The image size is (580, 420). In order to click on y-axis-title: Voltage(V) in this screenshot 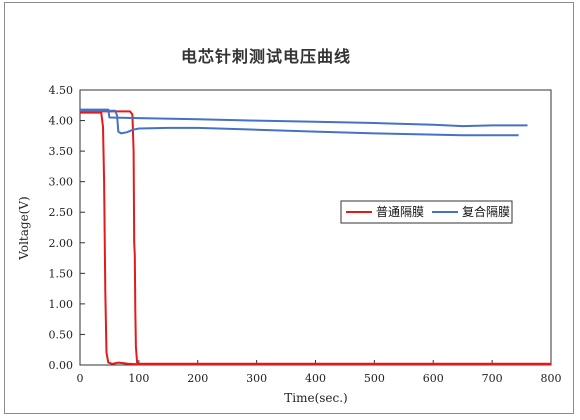, I will do `click(24, 228)`.